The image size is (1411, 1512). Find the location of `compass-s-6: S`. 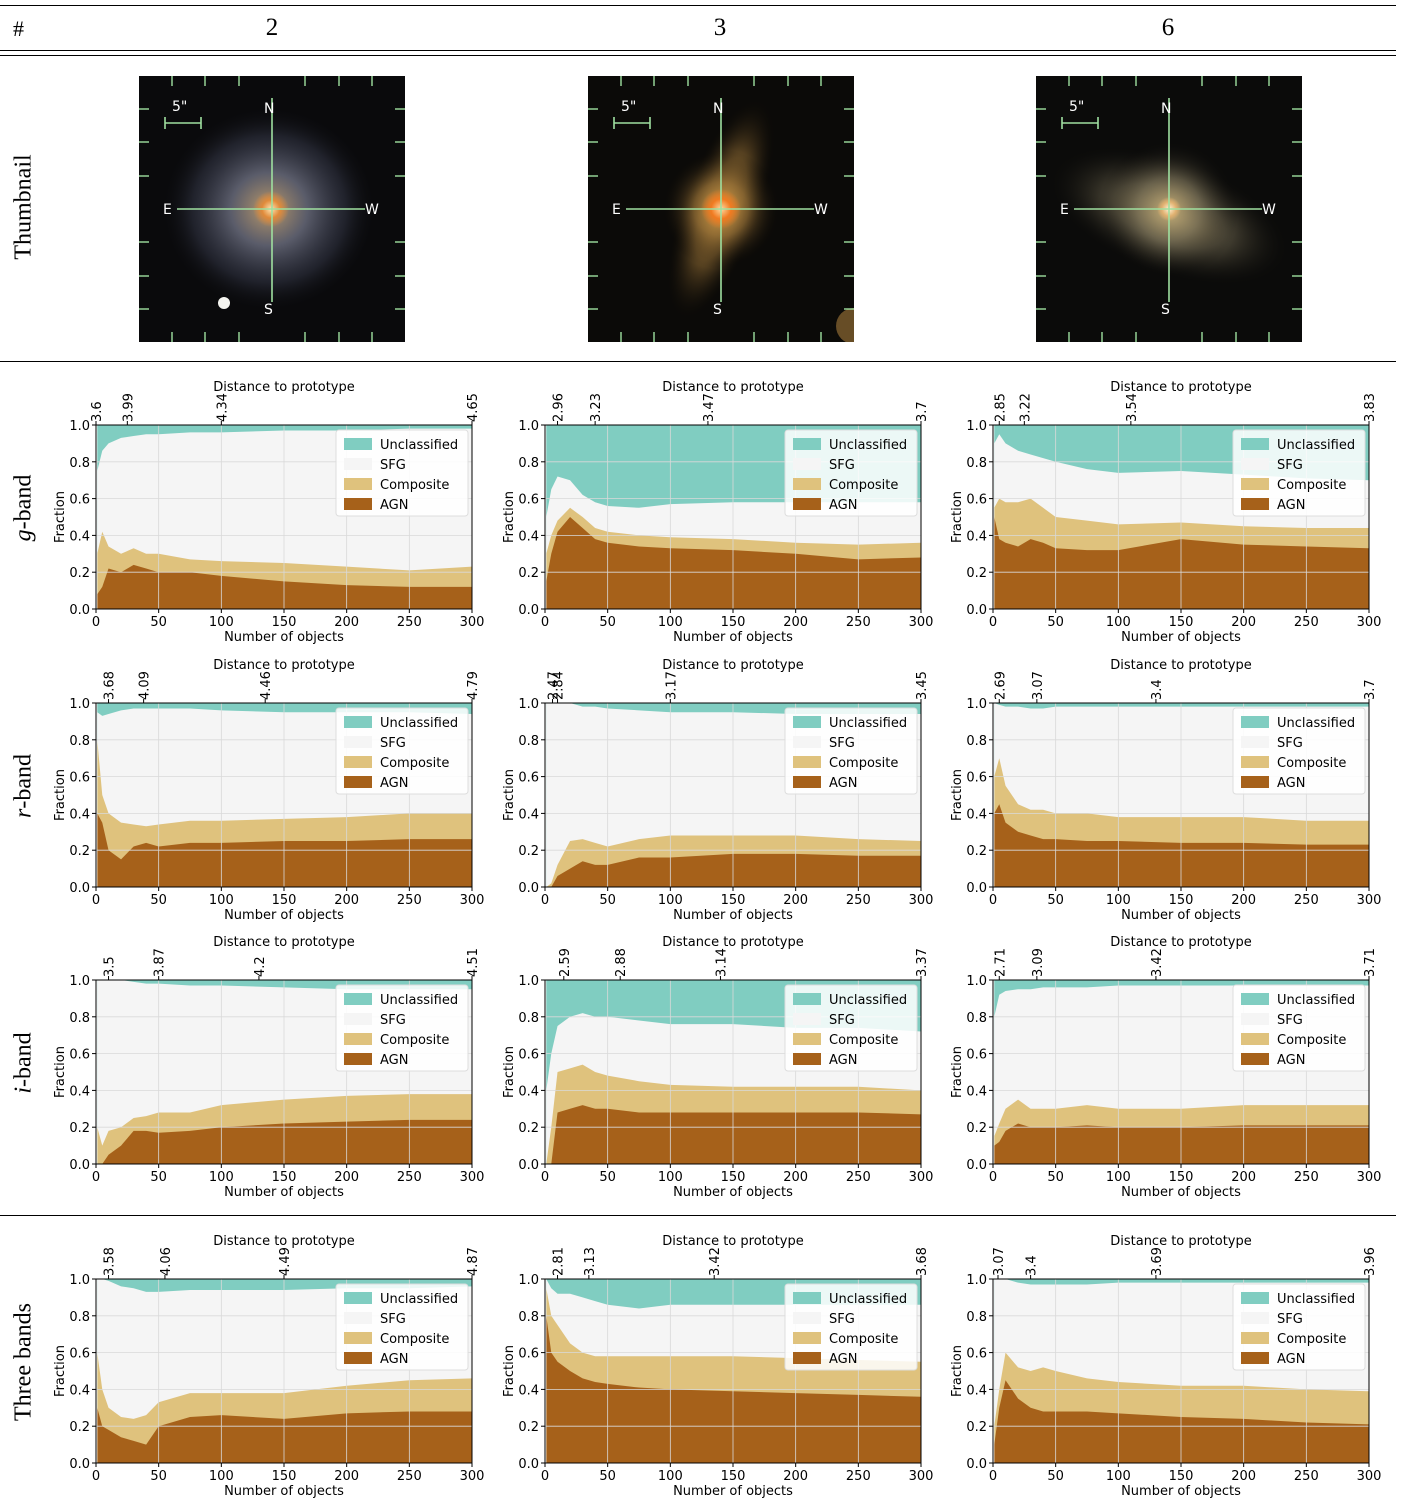

compass-s-6: S is located at coordinates (1165, 310).